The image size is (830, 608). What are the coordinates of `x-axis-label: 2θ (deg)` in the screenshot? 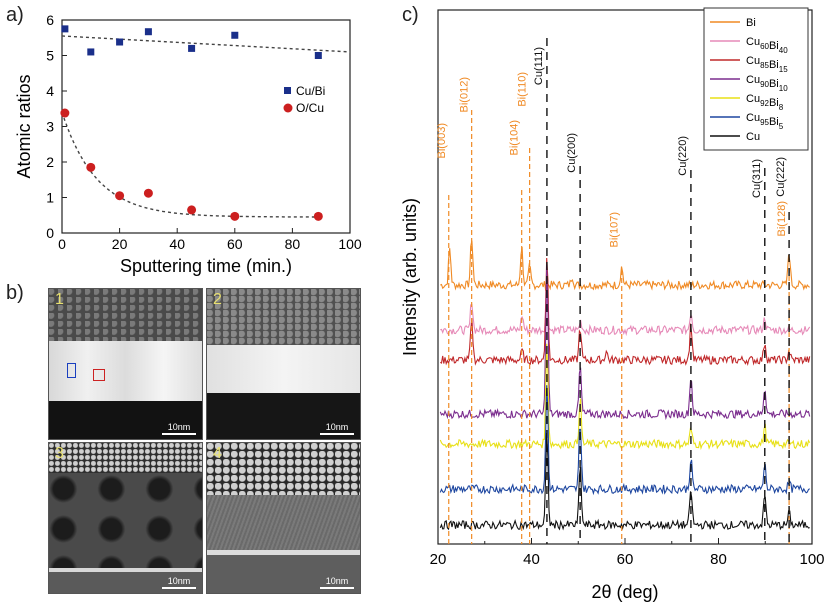 It's located at (624, 592).